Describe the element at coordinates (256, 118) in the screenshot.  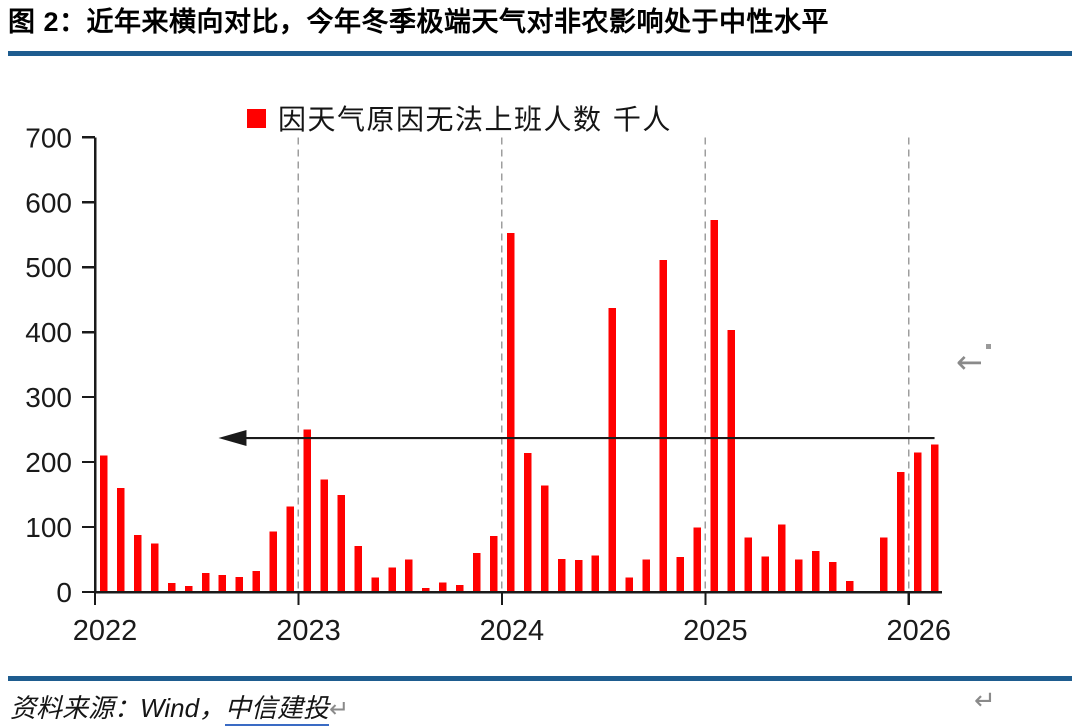
I see `legend-red-square-icon` at that location.